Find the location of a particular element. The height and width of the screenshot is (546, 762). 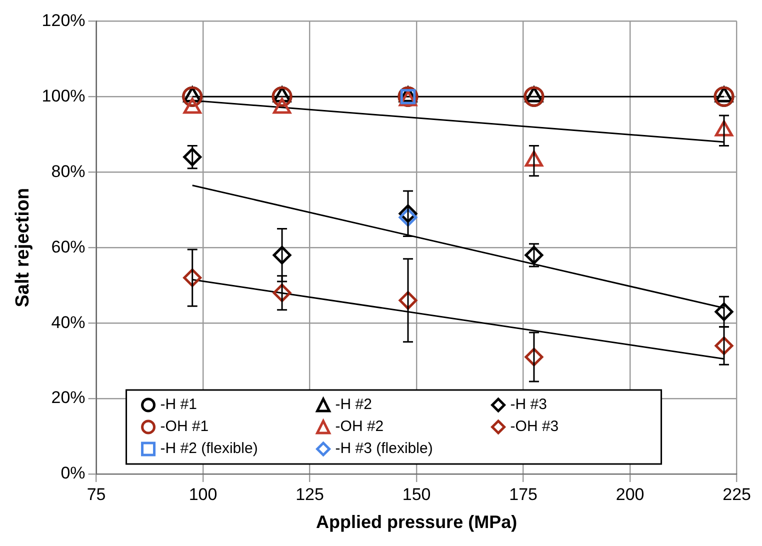

legend-label: -H #3 is located at coordinates (528, 405).